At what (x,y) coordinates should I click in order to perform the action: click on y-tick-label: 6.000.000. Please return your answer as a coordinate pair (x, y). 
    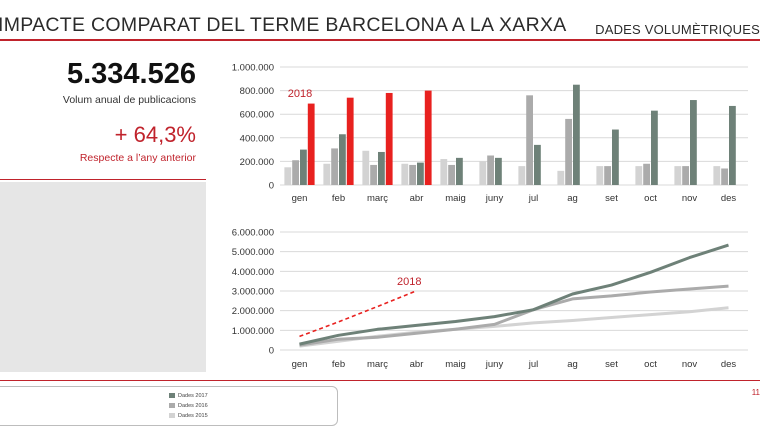
    Looking at the image, I should click on (253, 233).